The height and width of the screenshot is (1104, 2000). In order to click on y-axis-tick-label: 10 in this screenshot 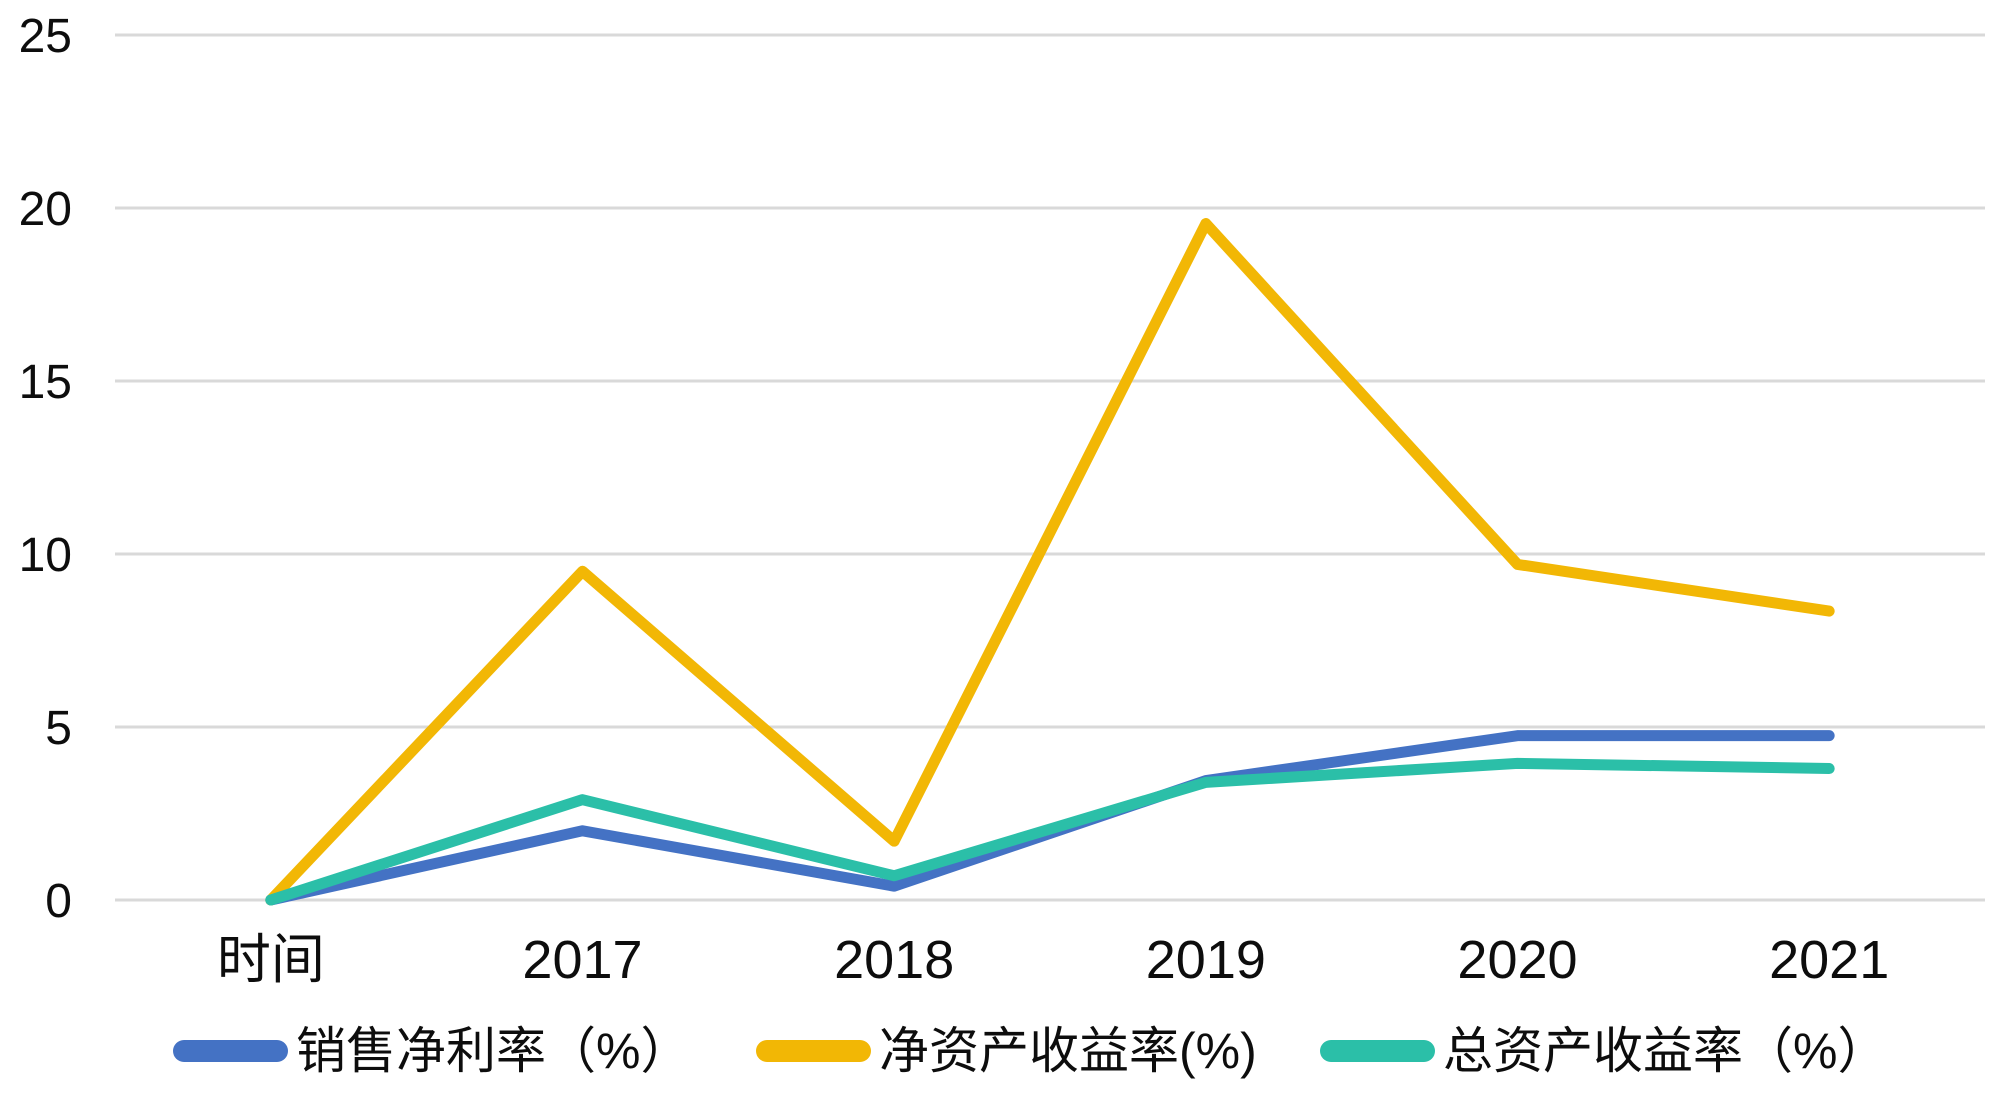, I will do `click(45, 555)`.